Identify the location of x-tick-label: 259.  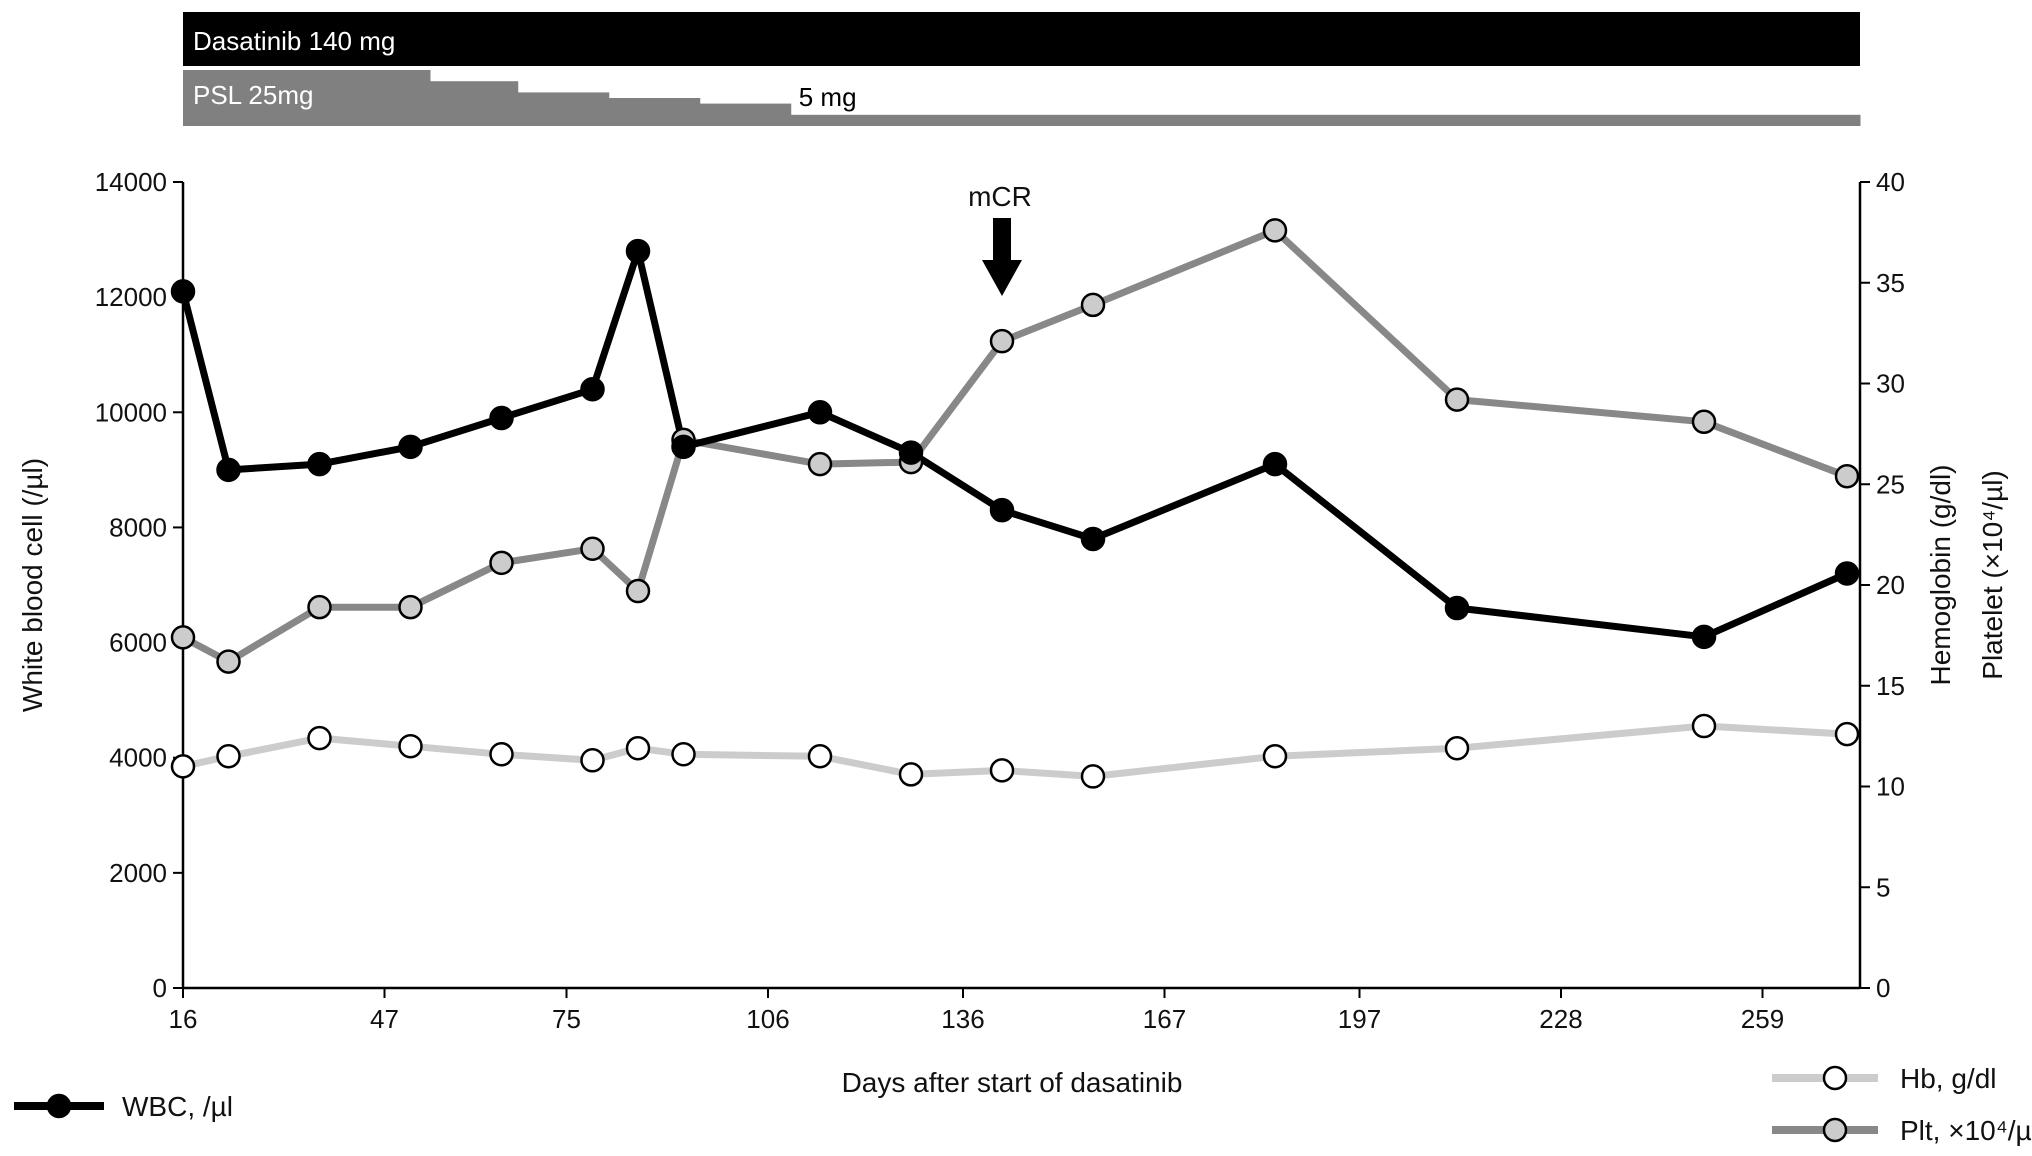
(1762, 1019).